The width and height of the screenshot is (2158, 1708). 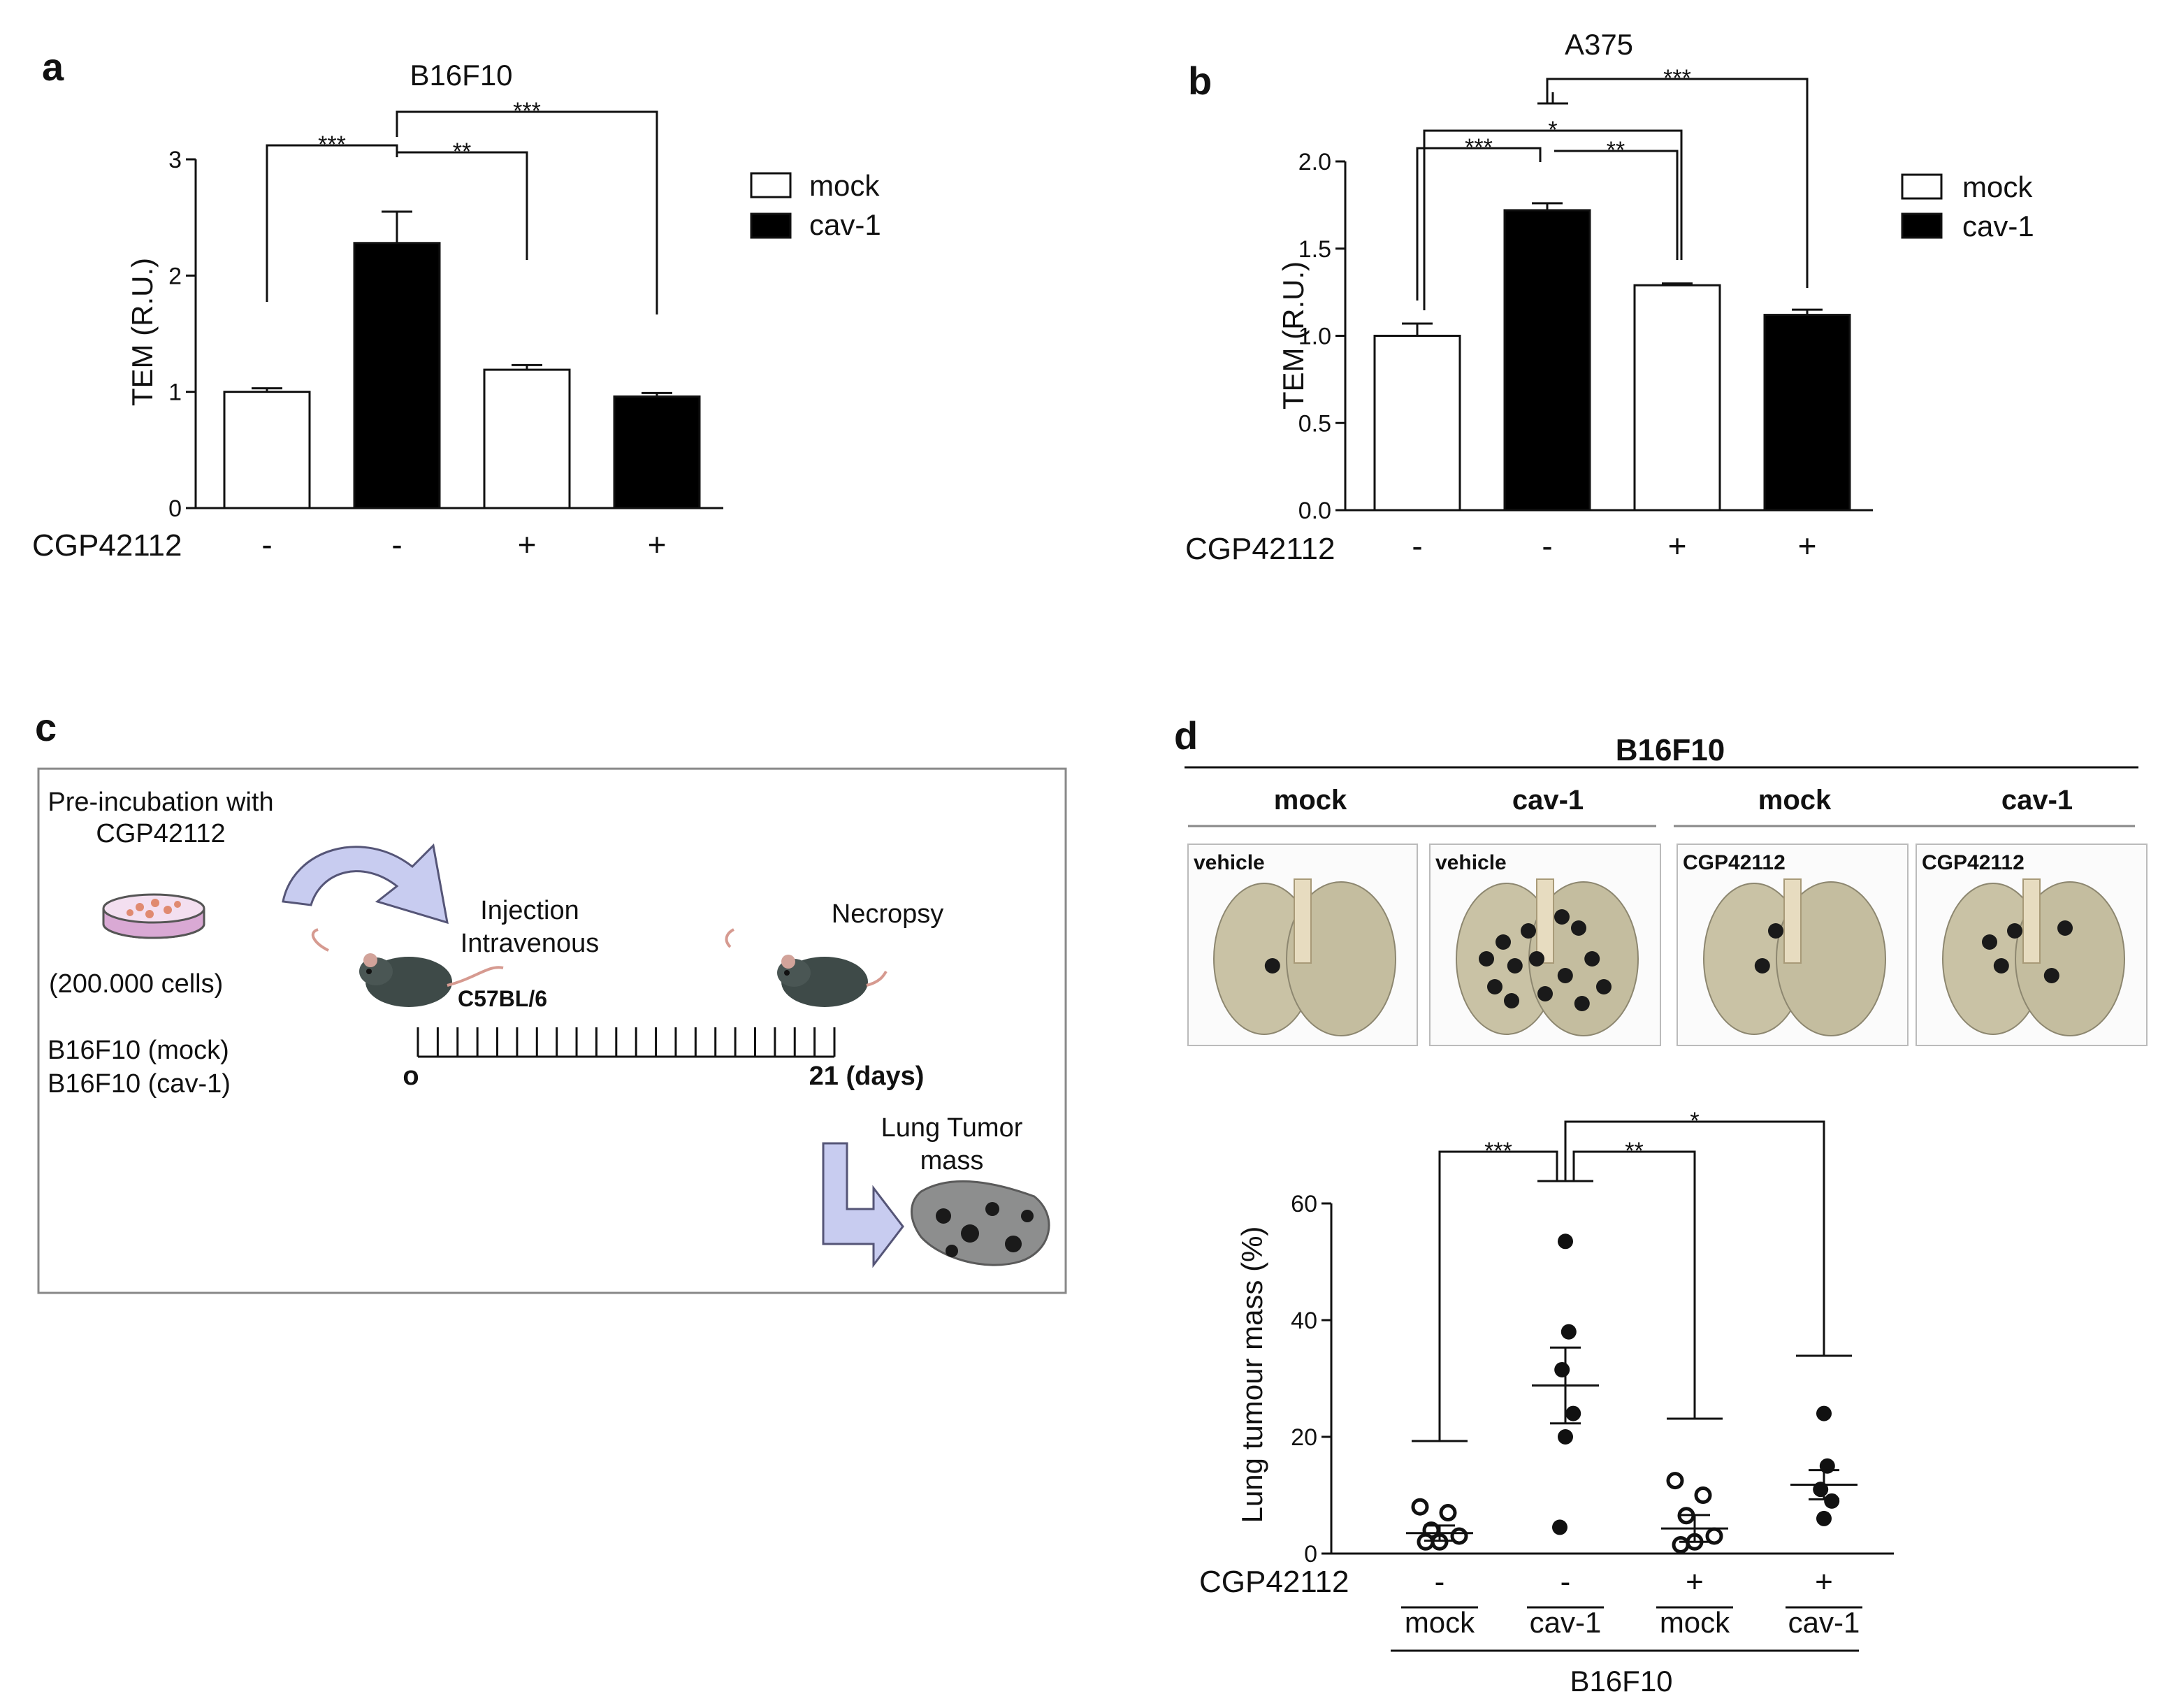 I want to click on lung-photo-row: vehicle vehicle CGP42112 CGP42112, so click(x=1668, y=945).